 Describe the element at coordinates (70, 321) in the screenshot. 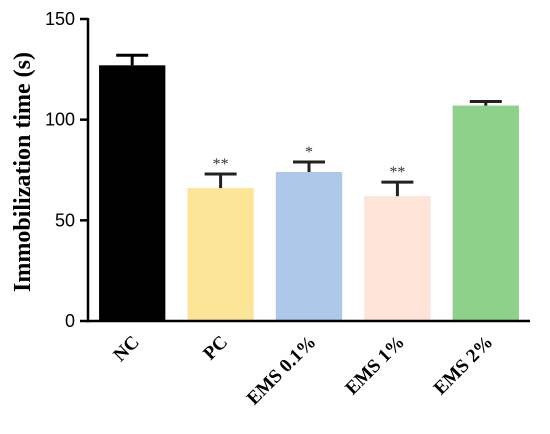

I see `y-tick-label: 0` at that location.